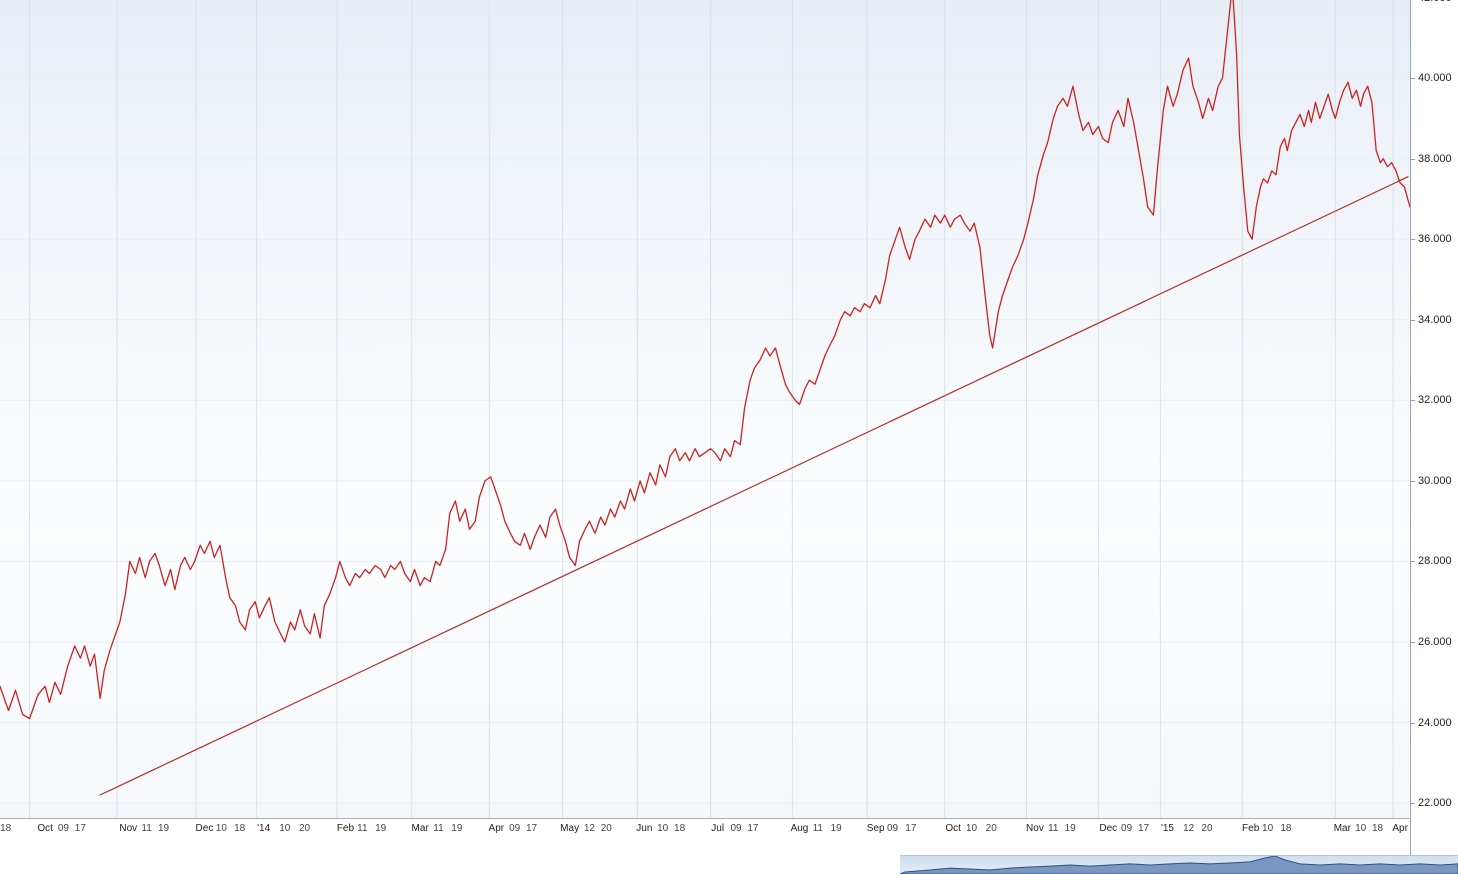 The height and width of the screenshot is (874, 1458). What do you see at coordinates (1435, 158) in the screenshot?
I see `y-axis-label: 38.000` at bounding box center [1435, 158].